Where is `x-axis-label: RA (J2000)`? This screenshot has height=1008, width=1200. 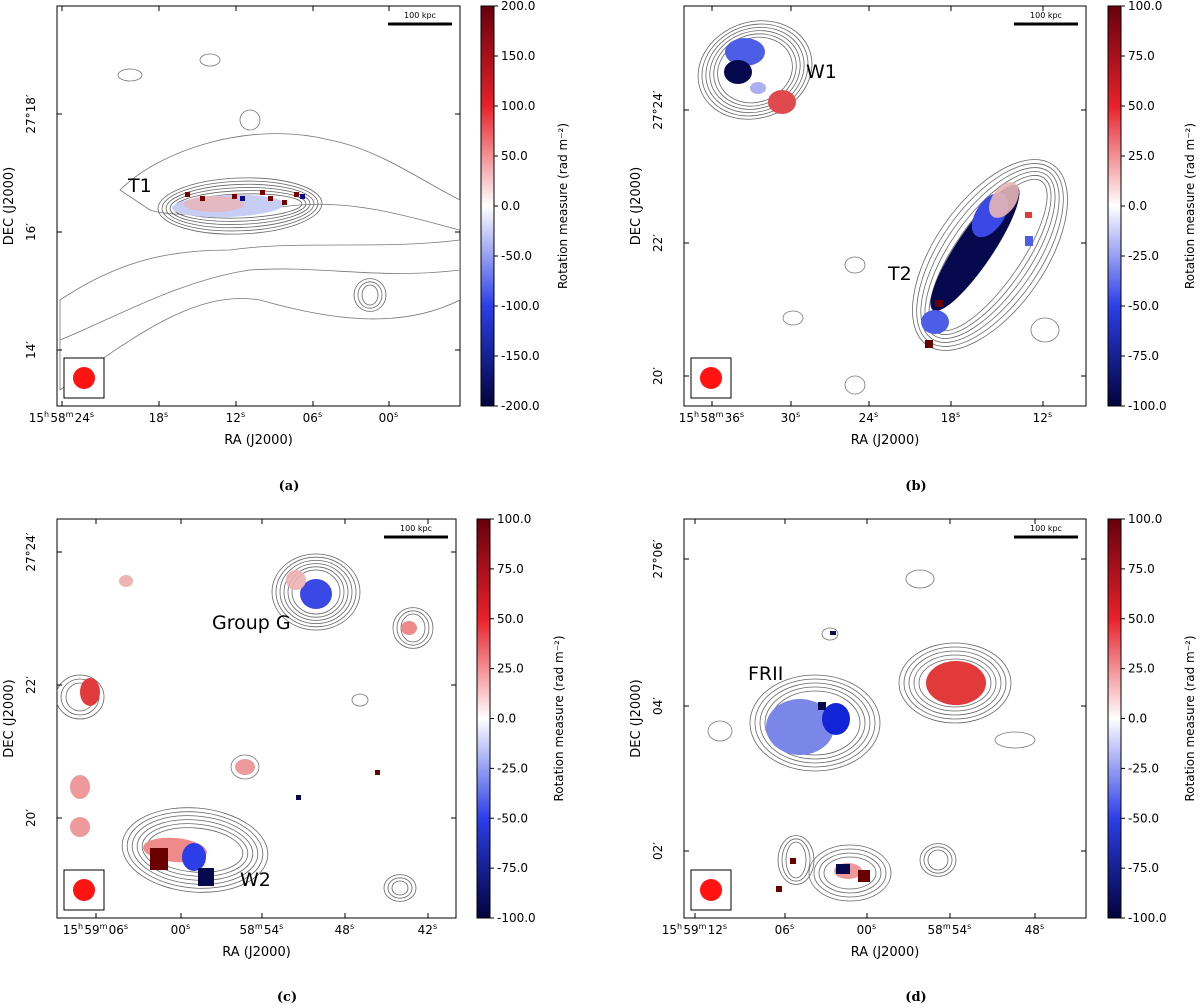
x-axis-label: RA (J2000) is located at coordinates (885, 952).